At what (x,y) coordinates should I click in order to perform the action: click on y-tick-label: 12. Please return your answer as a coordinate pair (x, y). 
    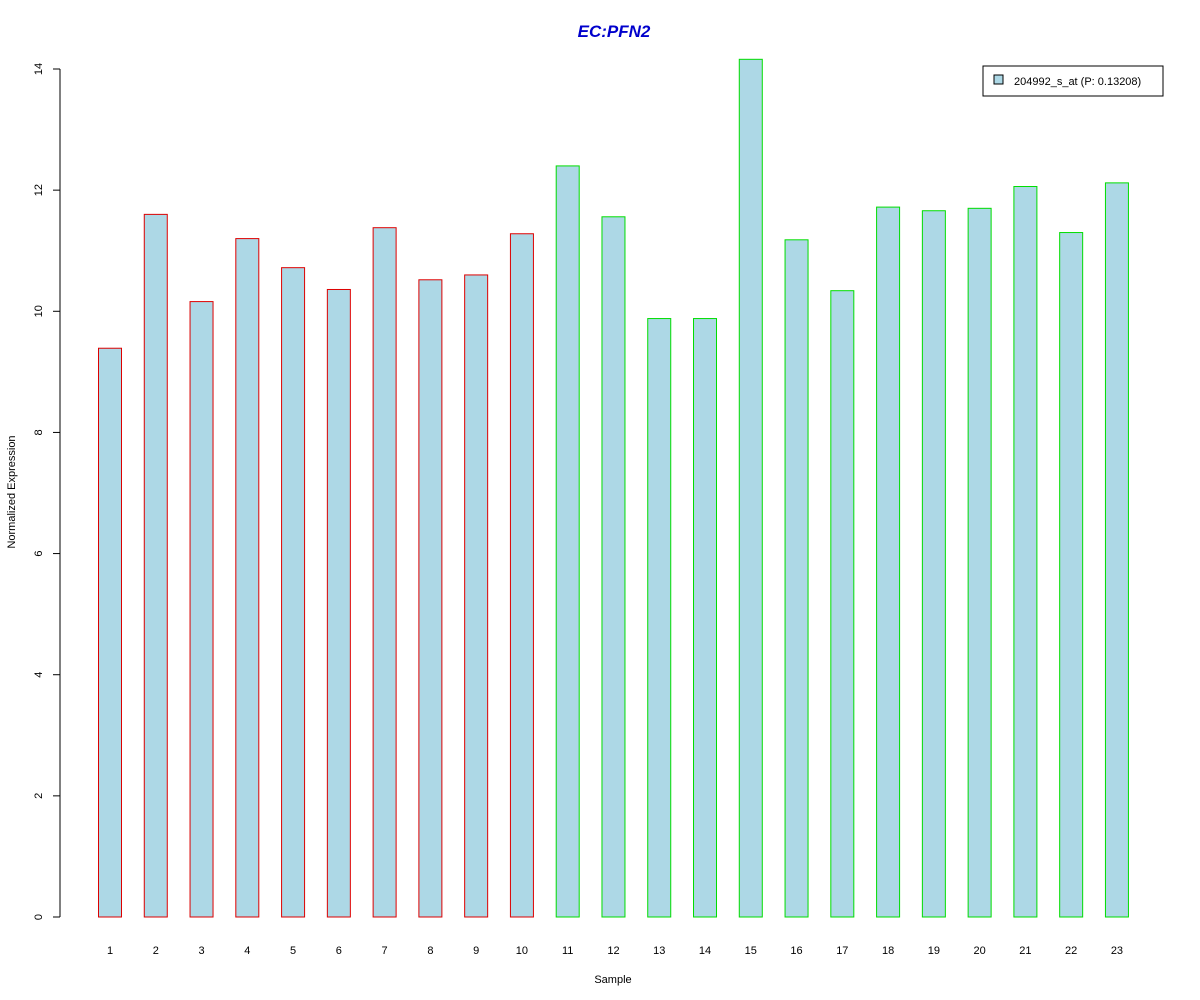
    Looking at the image, I should click on (39, 190).